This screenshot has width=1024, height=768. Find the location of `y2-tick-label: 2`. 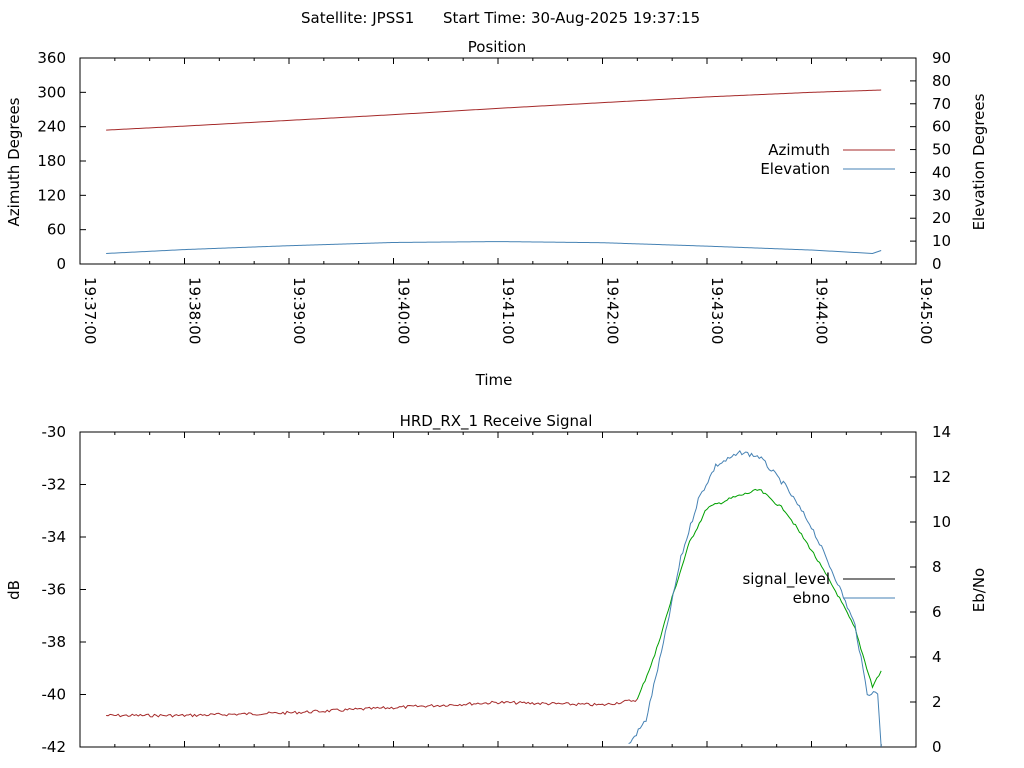

y2-tick-label: 2 is located at coordinates (937, 702).